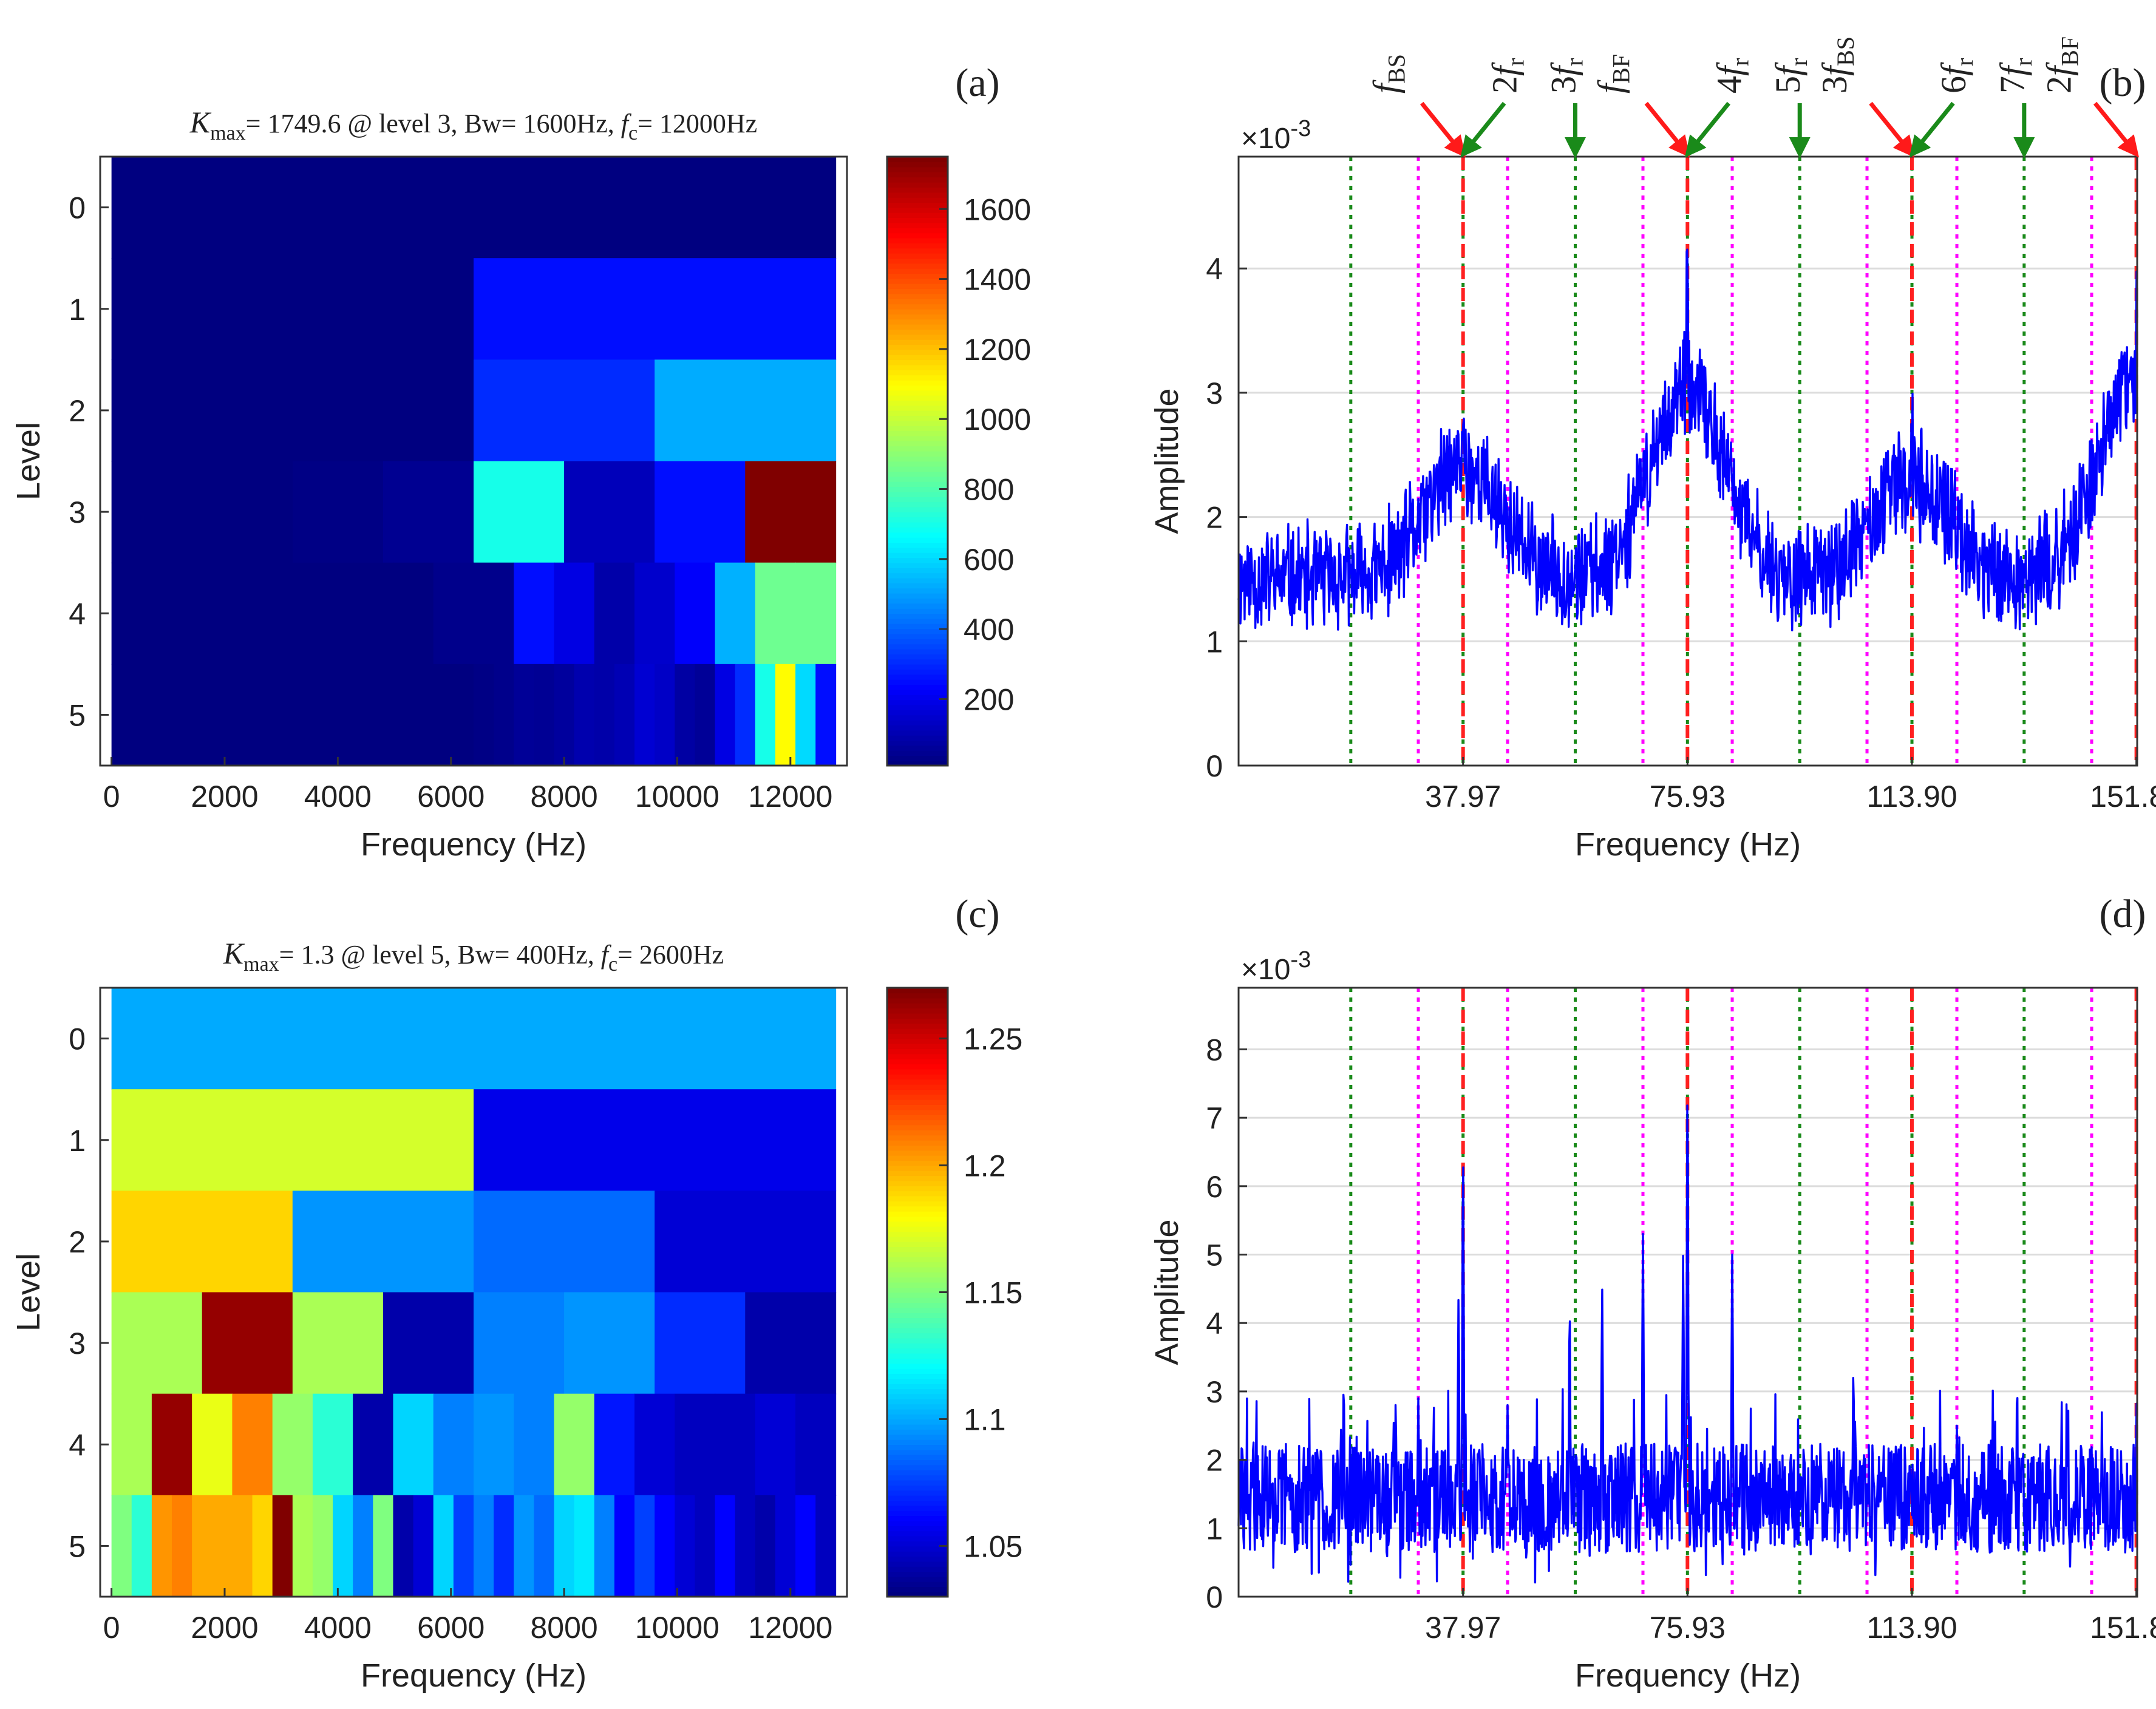 This screenshot has width=2156, height=1709. Describe the element at coordinates (1575, 62) in the screenshot. I see `annotation-subscript: r` at that location.